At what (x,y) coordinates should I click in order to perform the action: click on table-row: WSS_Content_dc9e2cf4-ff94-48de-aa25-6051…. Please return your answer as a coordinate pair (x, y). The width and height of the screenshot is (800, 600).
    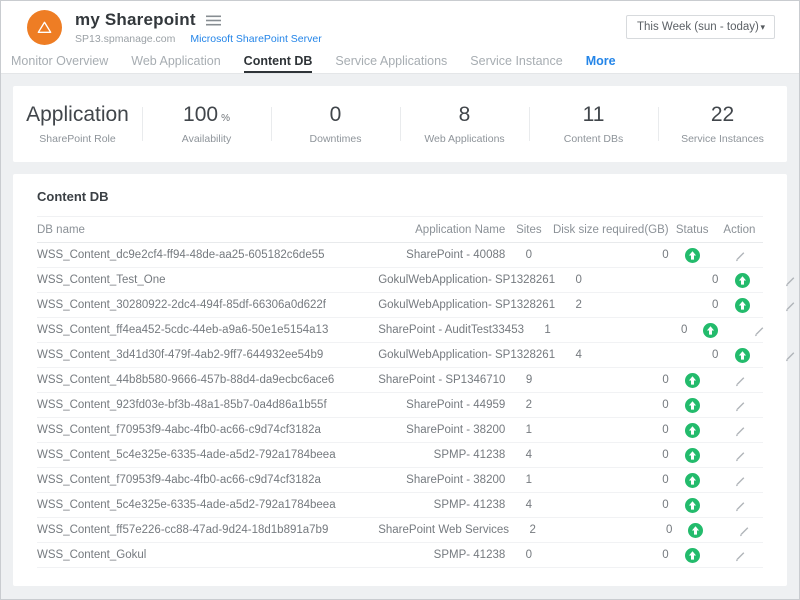
    Looking at the image, I should click on (400, 255).